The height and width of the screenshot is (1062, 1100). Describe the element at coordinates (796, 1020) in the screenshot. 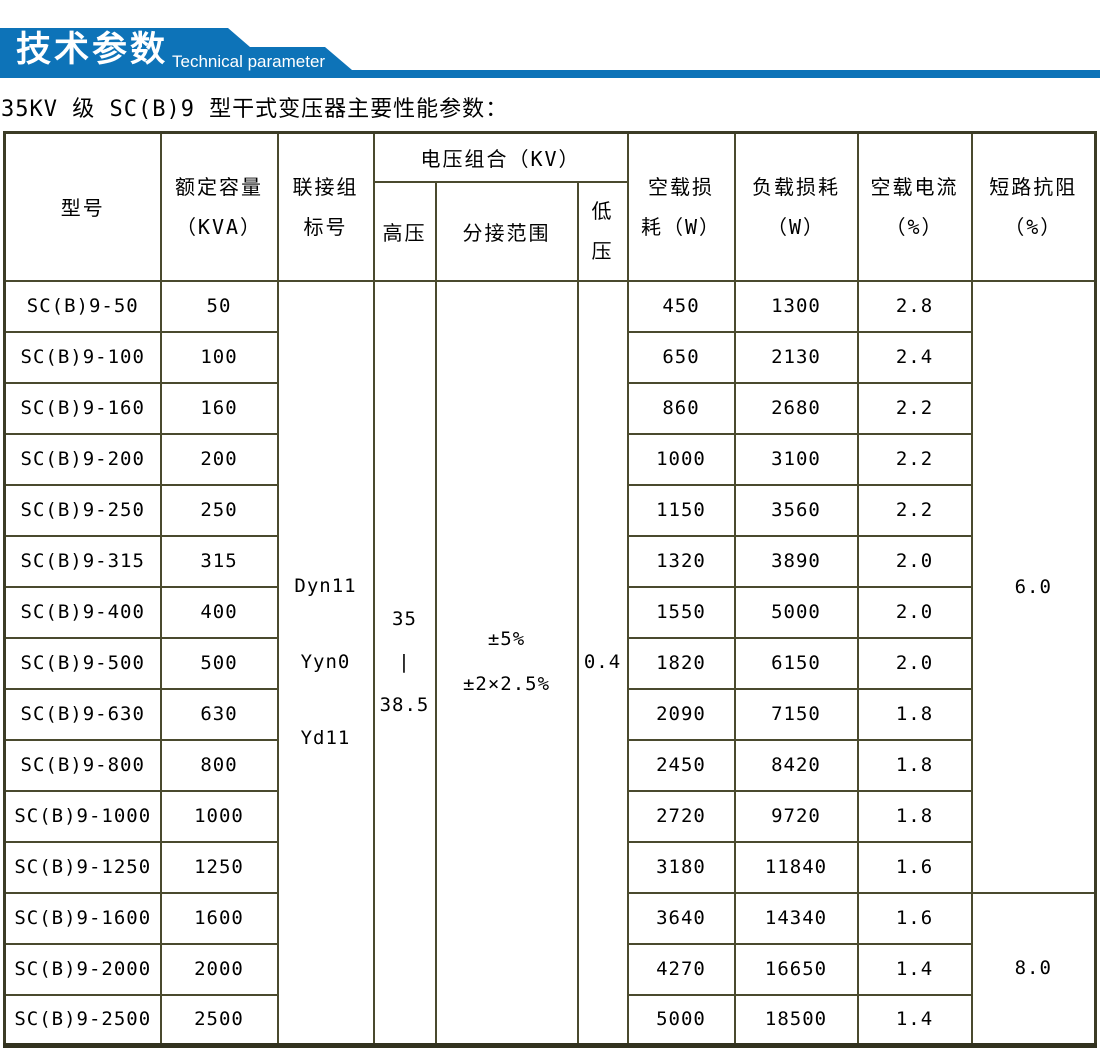

I see `cell-load-loss: 18500` at that location.